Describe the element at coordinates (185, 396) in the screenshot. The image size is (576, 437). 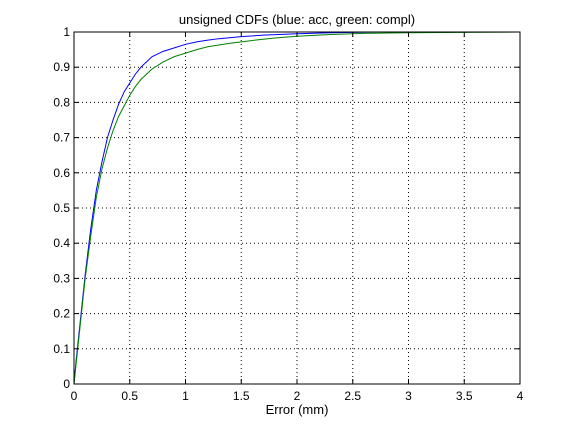
I see `x-tick-label: 1` at that location.